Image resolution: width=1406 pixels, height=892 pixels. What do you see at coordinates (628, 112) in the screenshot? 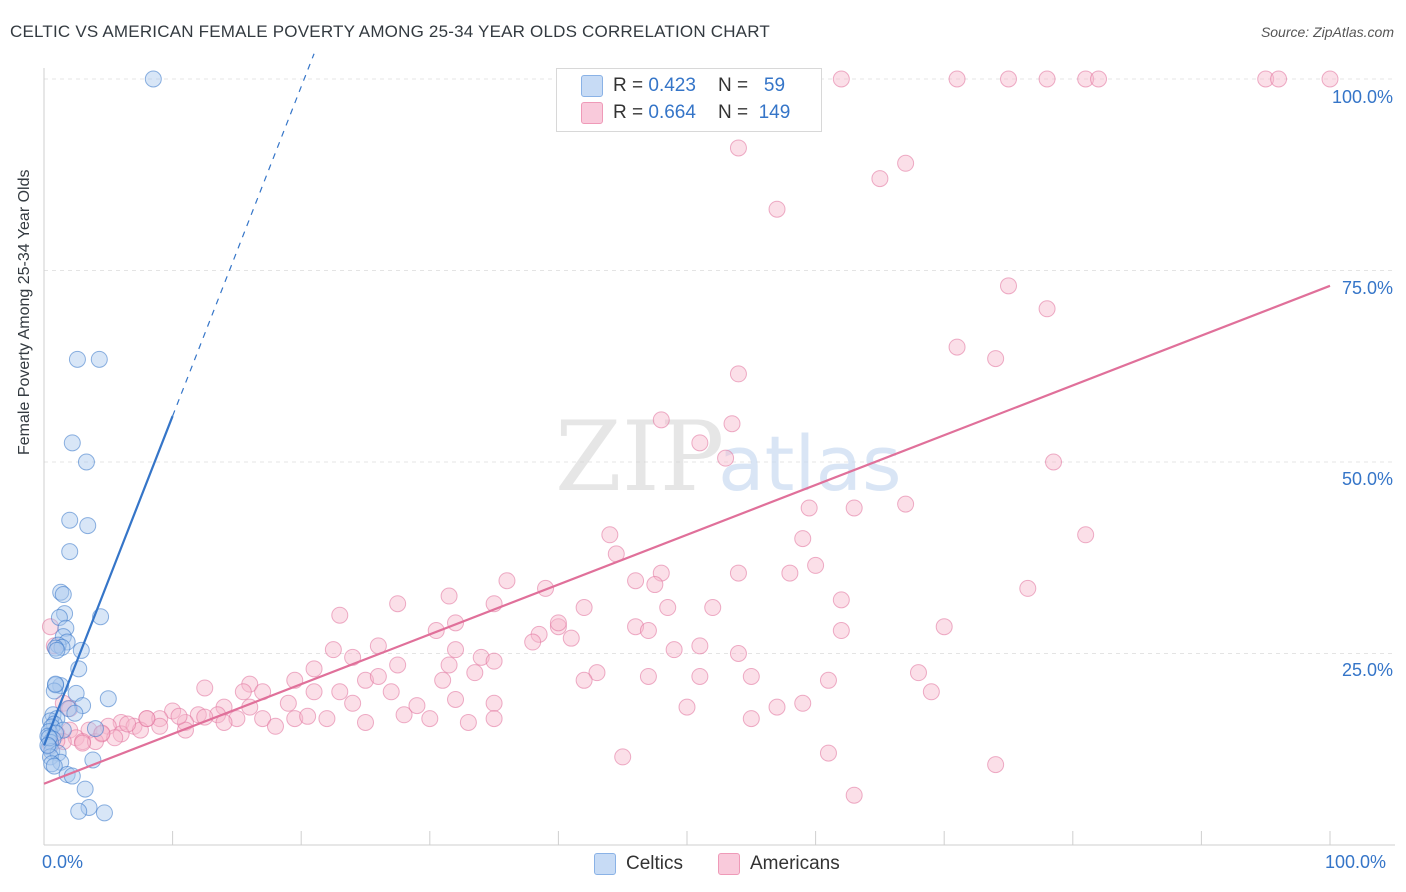
I see `americans-r-label: R =` at bounding box center [628, 112].